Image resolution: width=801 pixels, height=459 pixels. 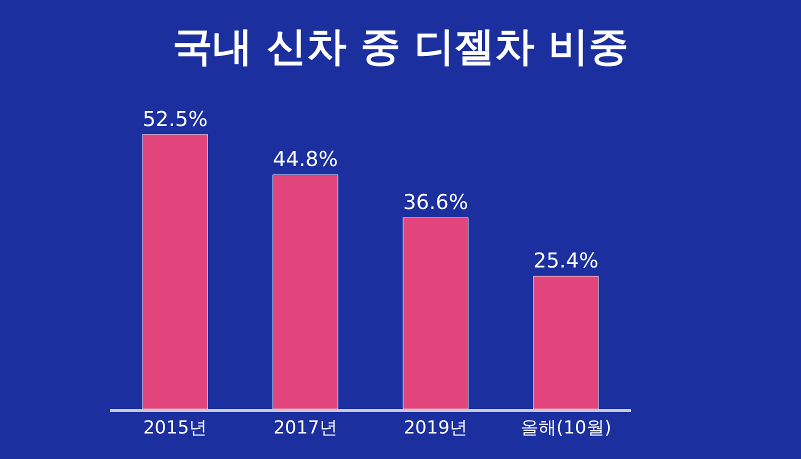 What do you see at coordinates (175, 118) in the screenshot?
I see `data-label: 52.5%` at bounding box center [175, 118].